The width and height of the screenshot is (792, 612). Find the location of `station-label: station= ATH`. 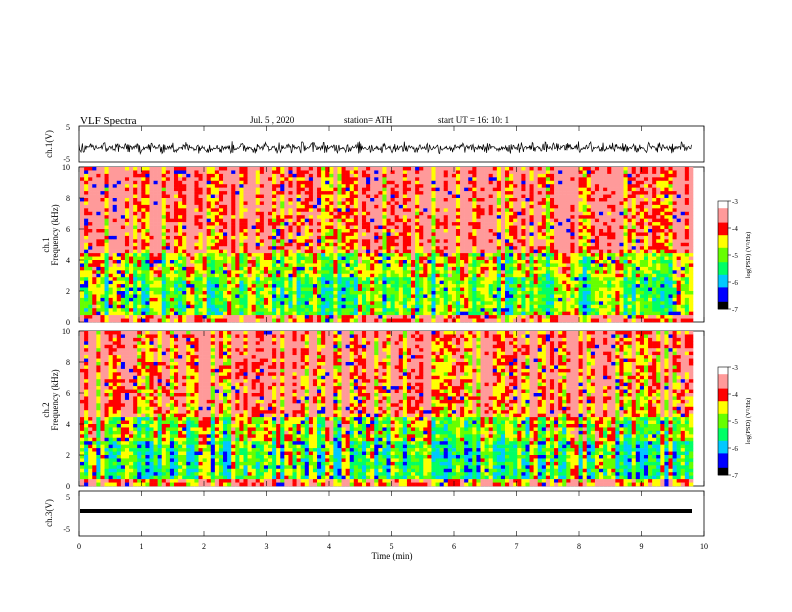

station-label: station= ATH is located at coordinates (368, 120).